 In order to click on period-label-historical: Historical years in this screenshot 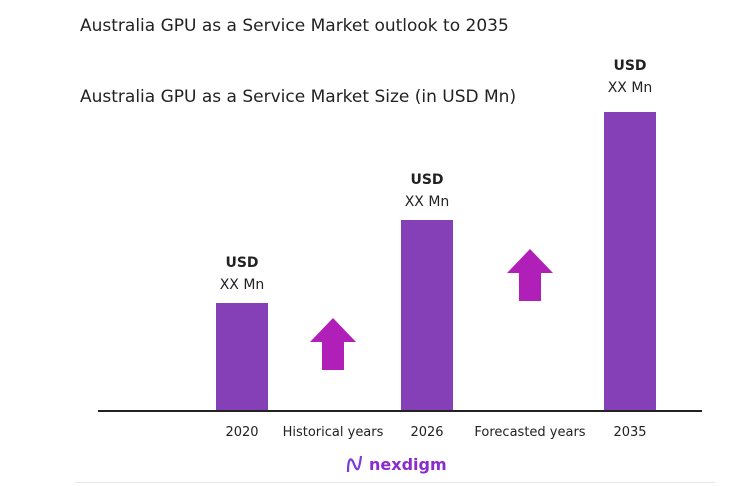, I will do `click(333, 432)`.